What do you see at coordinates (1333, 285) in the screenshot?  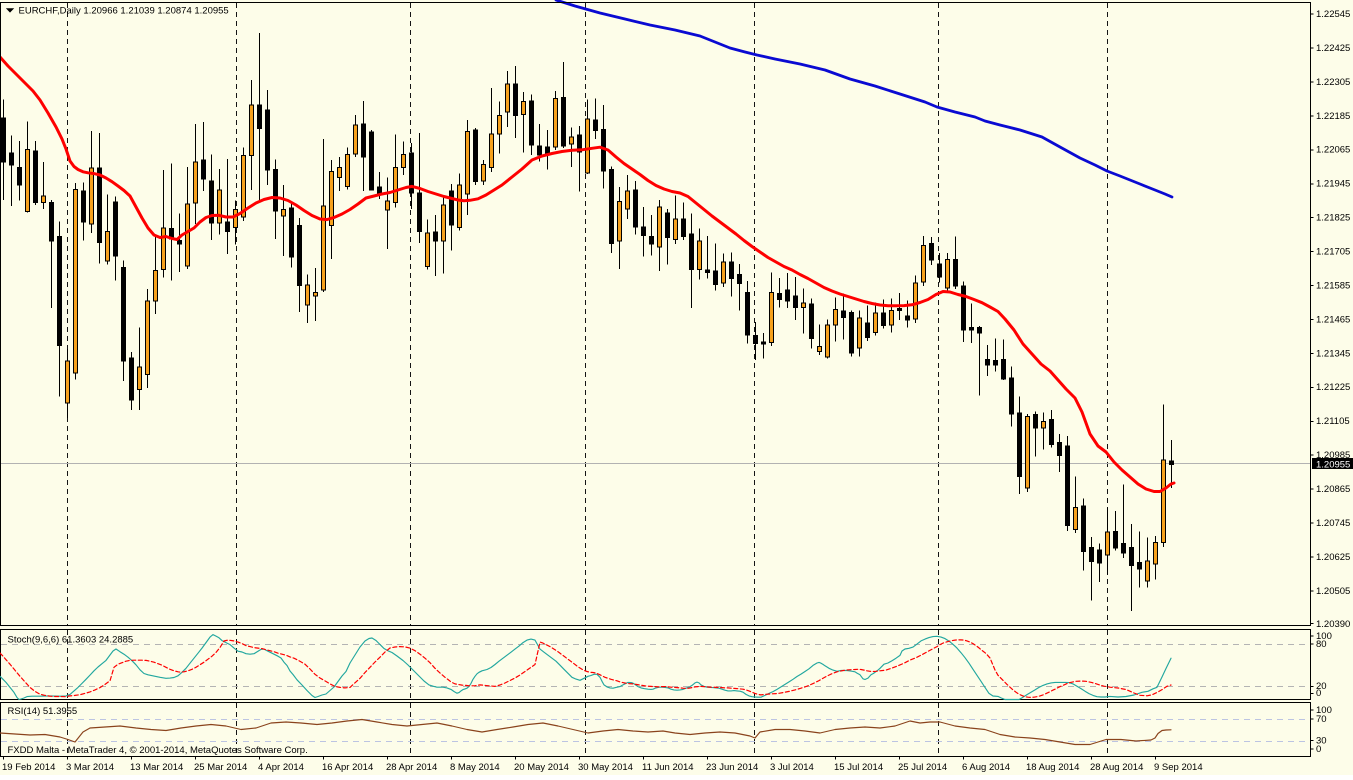 I see `svg-text: 1.21585` at bounding box center [1333, 285].